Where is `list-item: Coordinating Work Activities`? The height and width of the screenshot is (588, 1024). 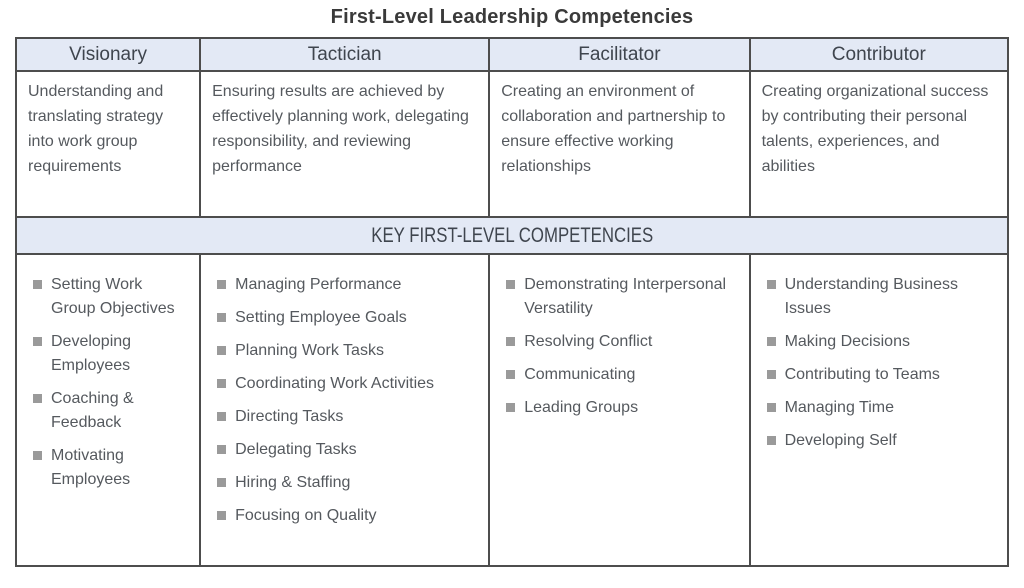 list-item: Coordinating Work Activities is located at coordinates (347, 384).